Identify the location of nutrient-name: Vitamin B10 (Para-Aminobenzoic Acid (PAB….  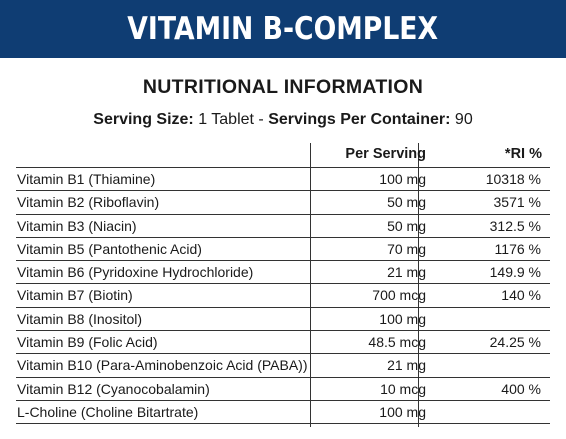
(162, 365).